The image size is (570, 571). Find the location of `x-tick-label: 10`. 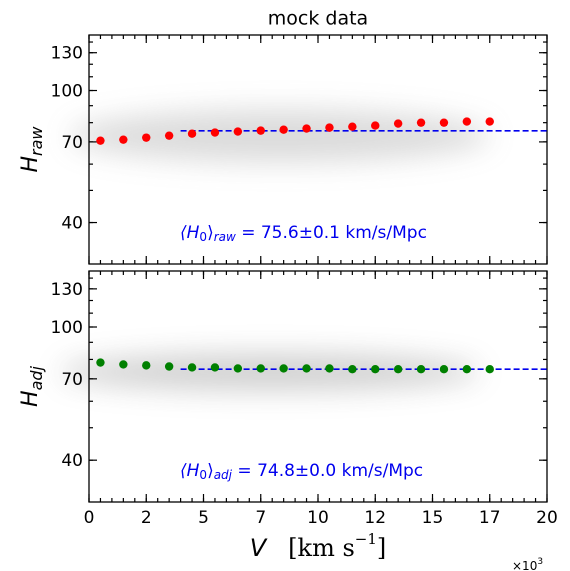

x-tick-label: 10 is located at coordinates (318, 518).